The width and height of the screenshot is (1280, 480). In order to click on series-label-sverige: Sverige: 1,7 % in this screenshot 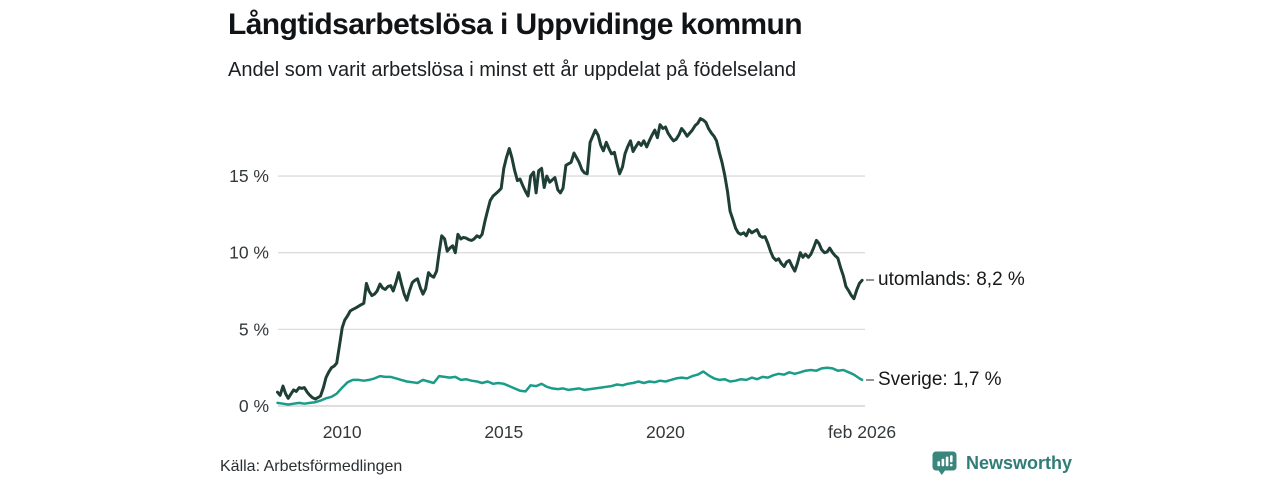, I will do `click(934, 380)`.